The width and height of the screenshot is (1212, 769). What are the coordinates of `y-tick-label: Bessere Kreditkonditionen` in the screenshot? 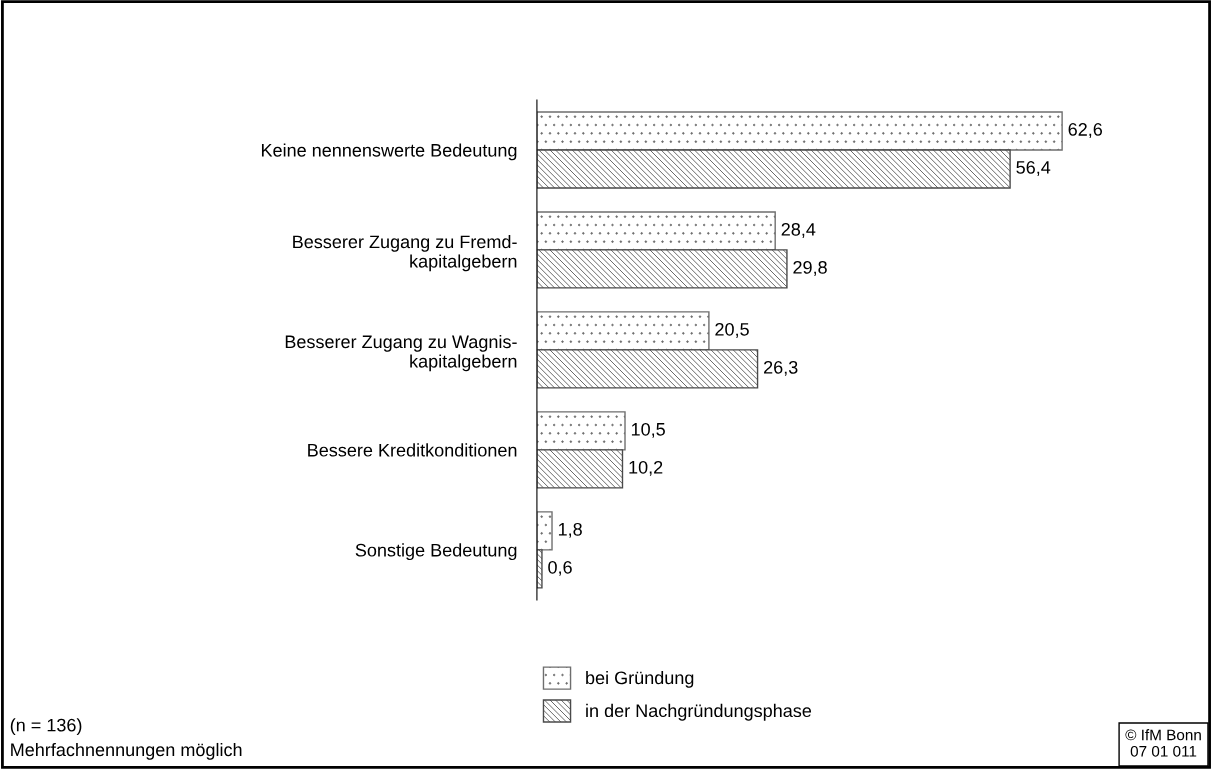 It's located at (412, 450).